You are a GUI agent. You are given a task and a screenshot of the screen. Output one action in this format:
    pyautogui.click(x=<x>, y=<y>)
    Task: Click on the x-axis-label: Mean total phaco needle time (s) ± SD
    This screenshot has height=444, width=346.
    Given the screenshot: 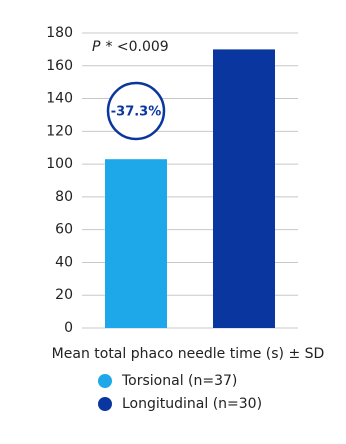 What is the action you would take?
    pyautogui.click(x=188, y=354)
    